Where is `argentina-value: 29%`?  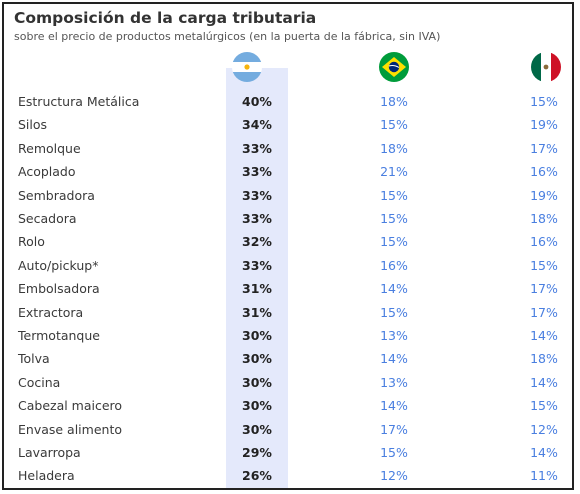 argentina-value: 29% is located at coordinates (257, 452).